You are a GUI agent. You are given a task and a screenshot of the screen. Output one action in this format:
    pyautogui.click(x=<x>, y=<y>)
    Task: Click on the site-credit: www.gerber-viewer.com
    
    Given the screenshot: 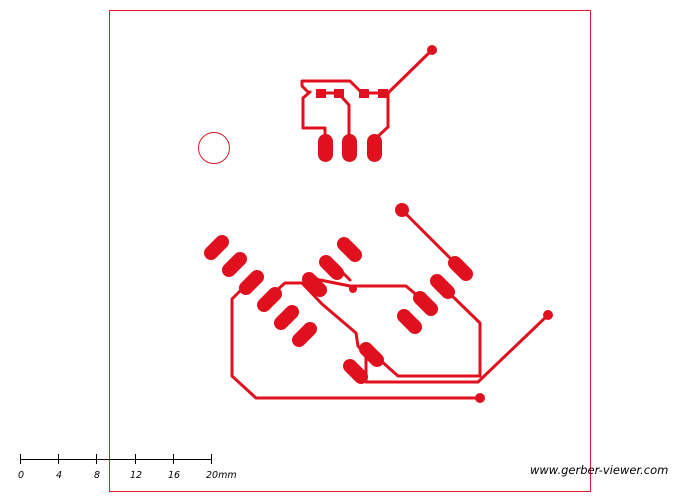 What is the action you would take?
    pyautogui.click(x=599, y=470)
    